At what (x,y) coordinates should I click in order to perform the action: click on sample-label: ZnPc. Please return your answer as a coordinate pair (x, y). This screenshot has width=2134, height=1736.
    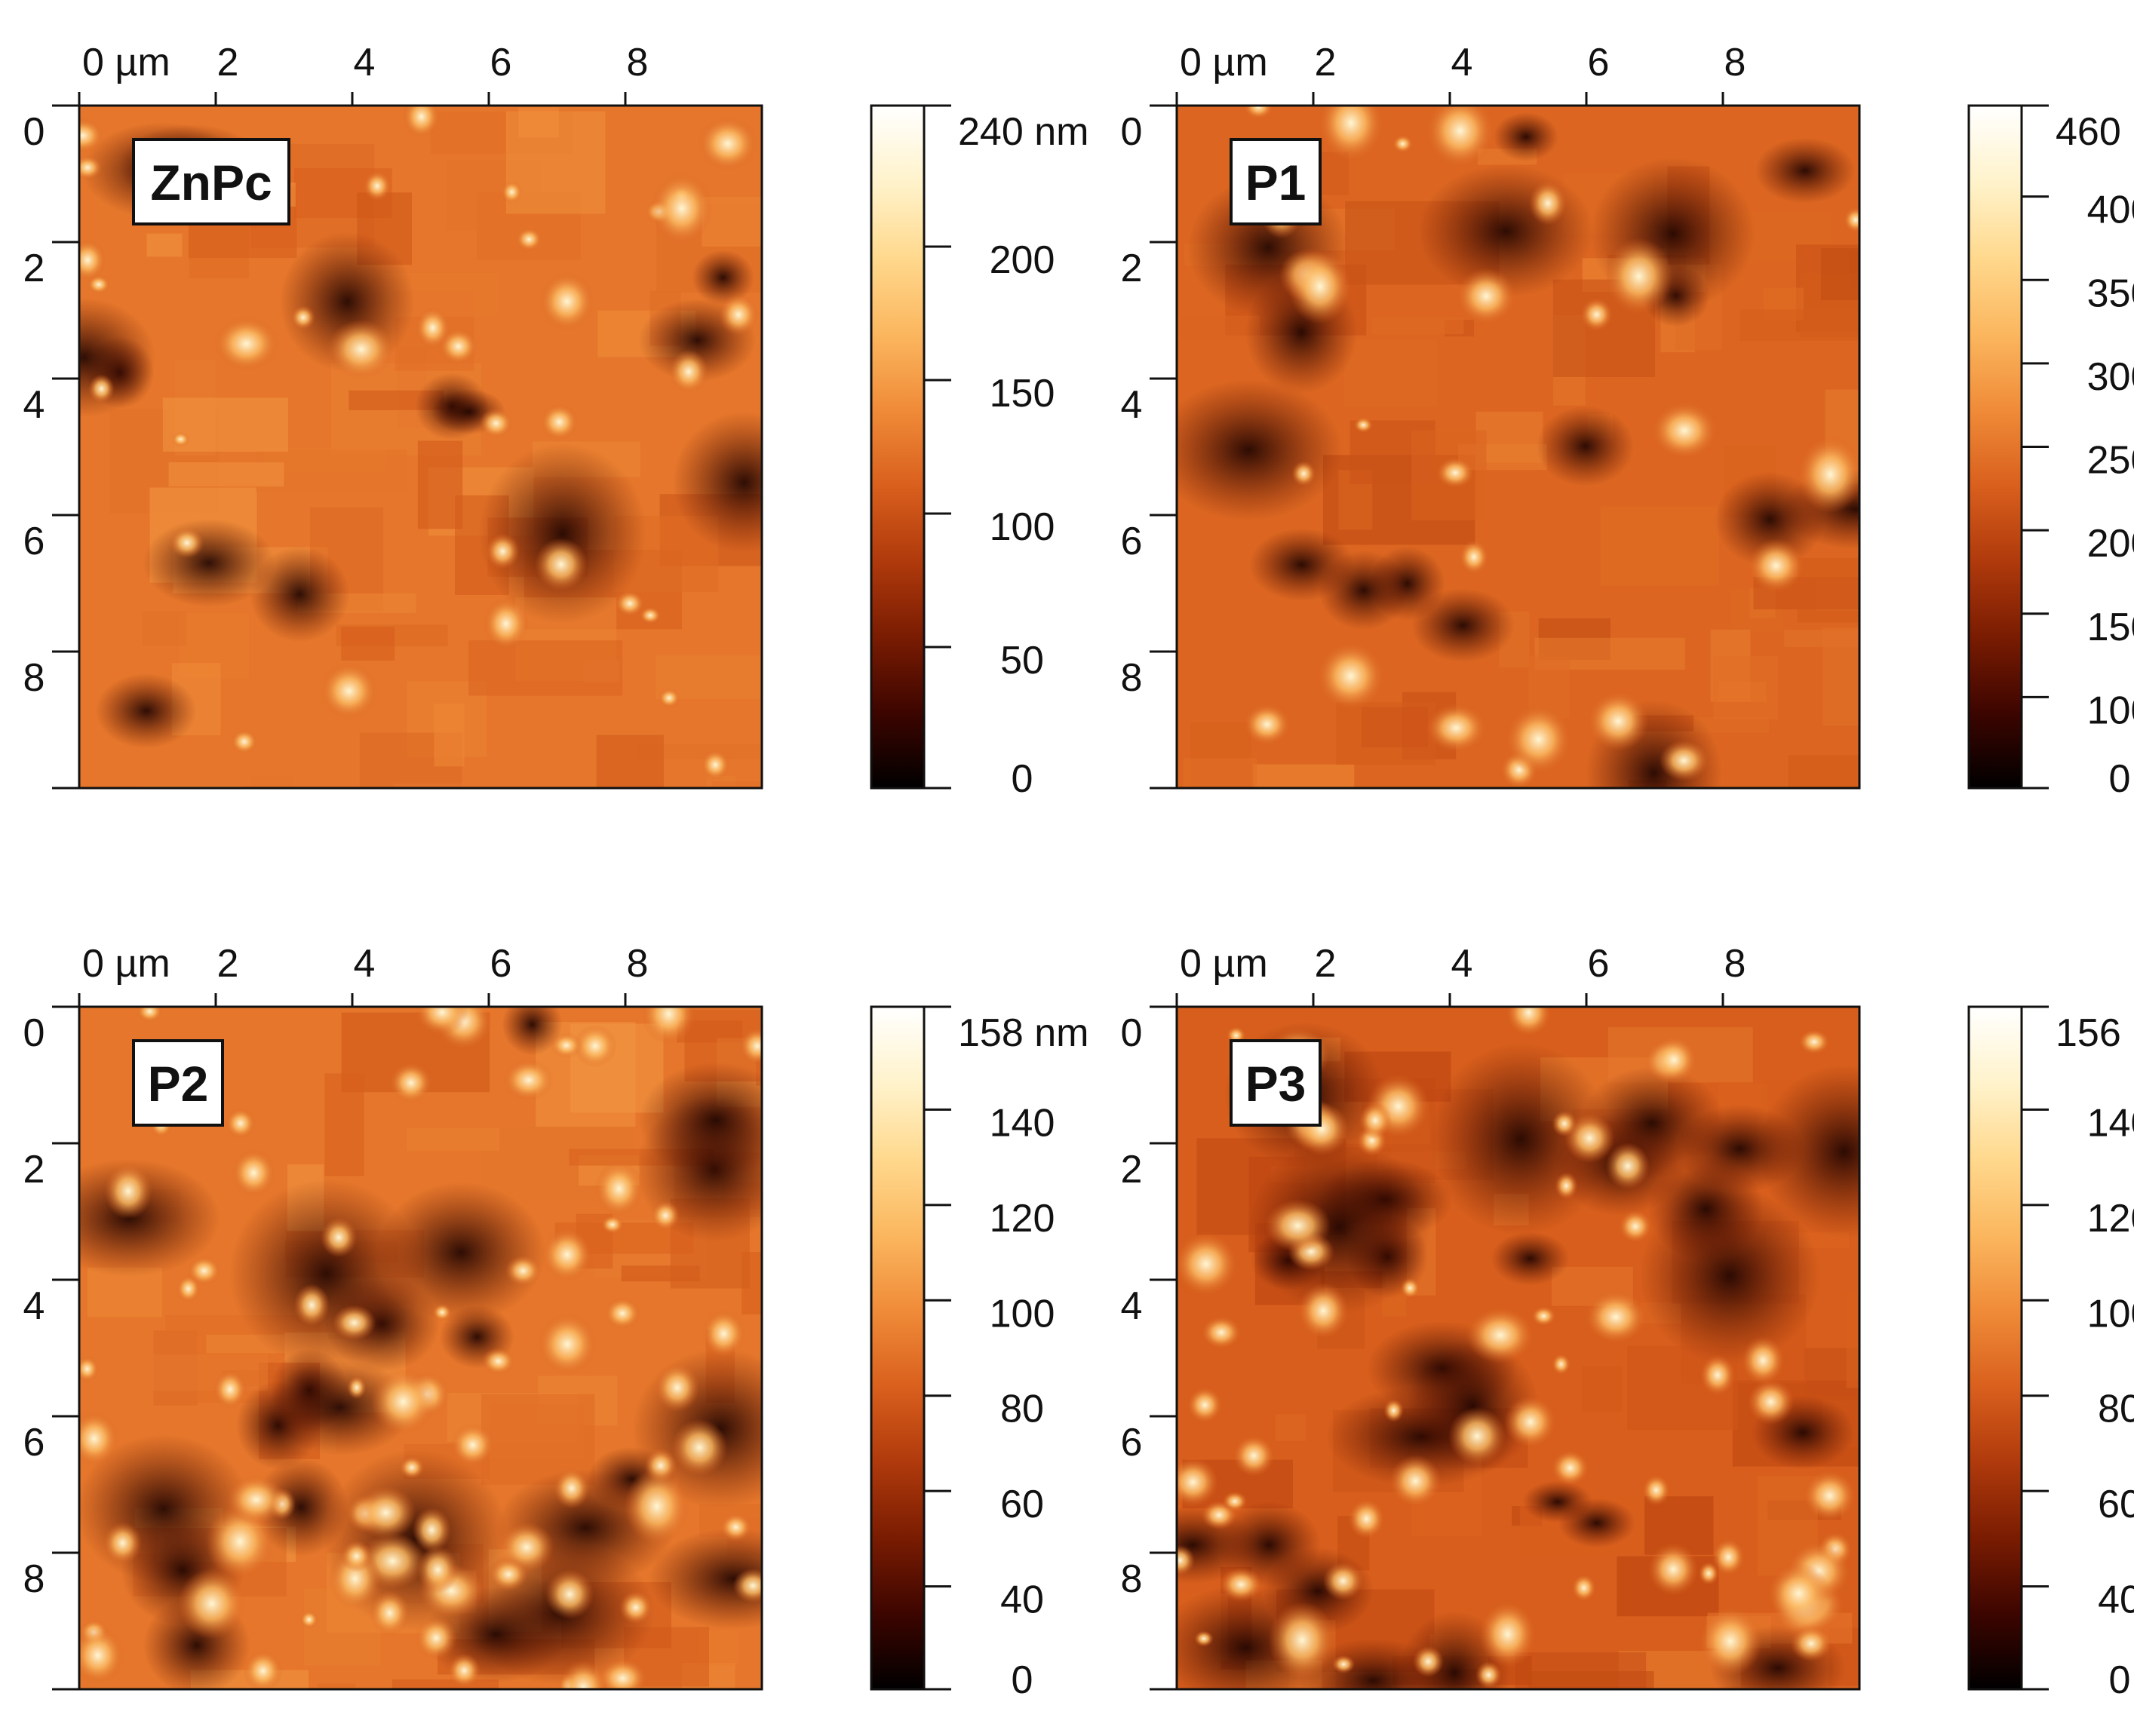
    Looking at the image, I should click on (211, 181).